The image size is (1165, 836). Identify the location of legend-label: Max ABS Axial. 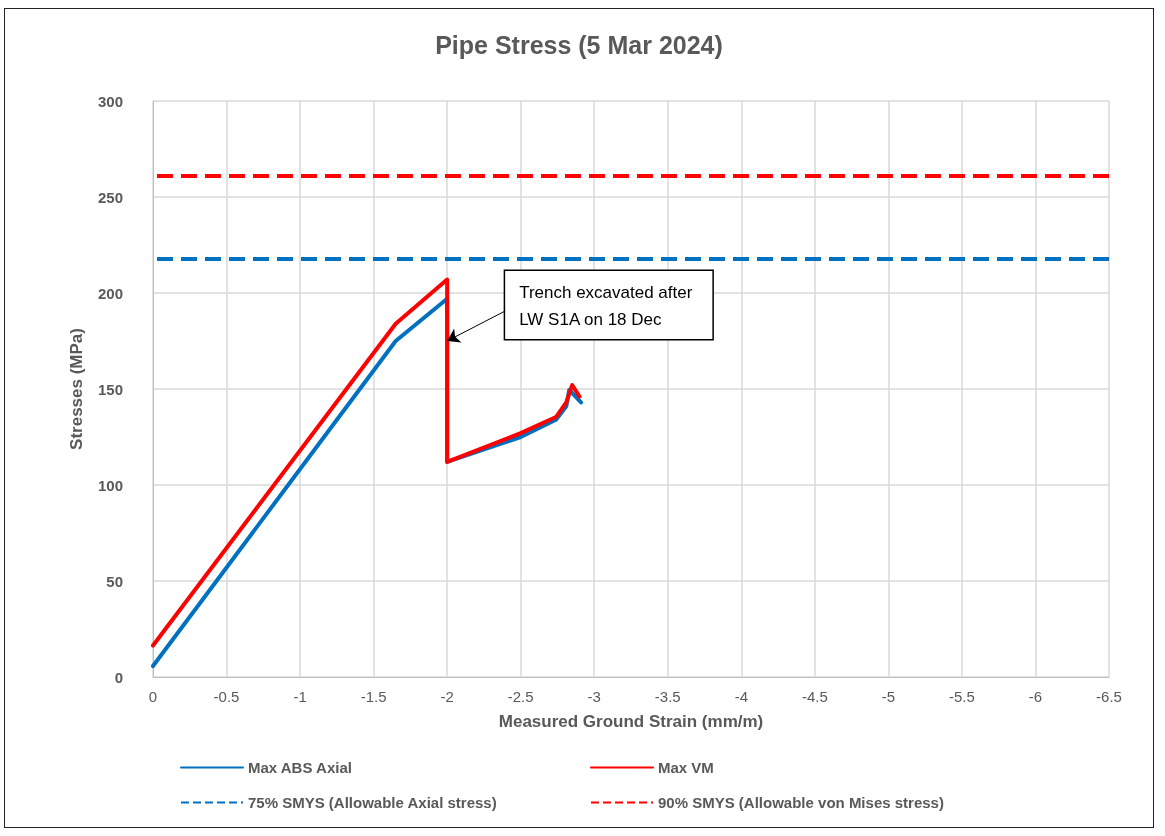
(300, 767).